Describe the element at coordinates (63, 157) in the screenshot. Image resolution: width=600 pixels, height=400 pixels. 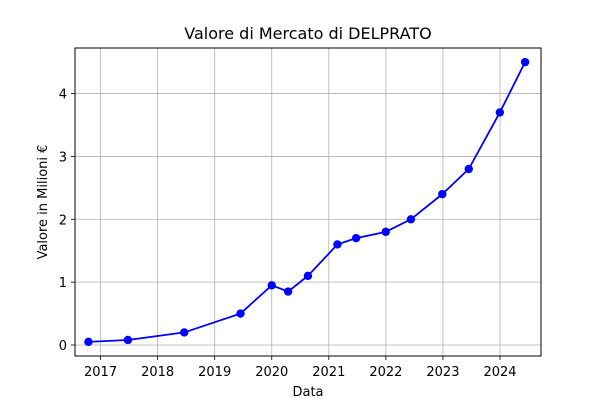
I see `y-tick-label: 3` at that location.